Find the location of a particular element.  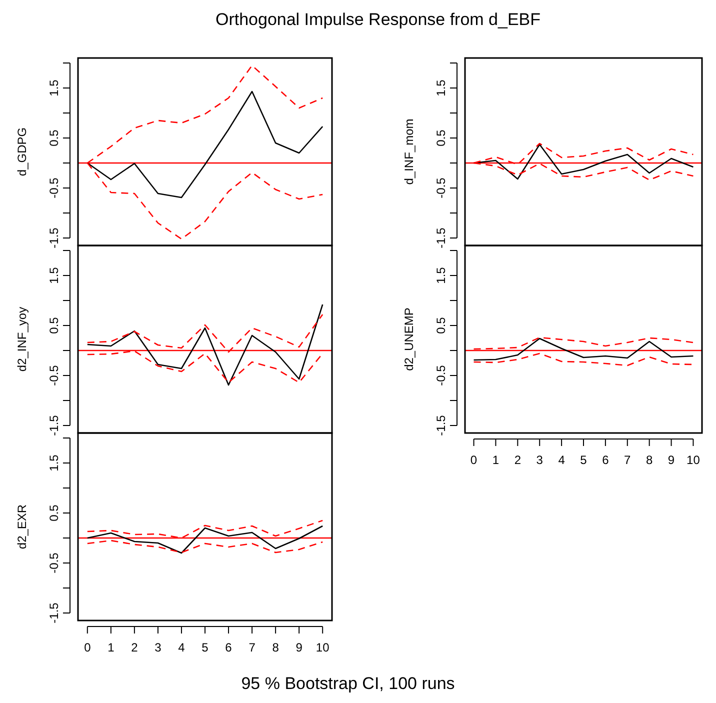

text: 95 % Bootstrap CI, 100 runs is located at coordinates (348, 683).